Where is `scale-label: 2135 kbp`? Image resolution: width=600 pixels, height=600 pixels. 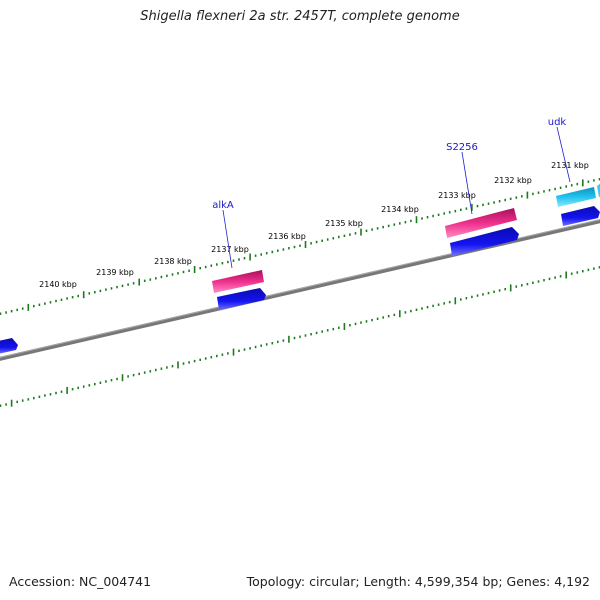
scale-label: 2135 kbp is located at coordinates (344, 223).